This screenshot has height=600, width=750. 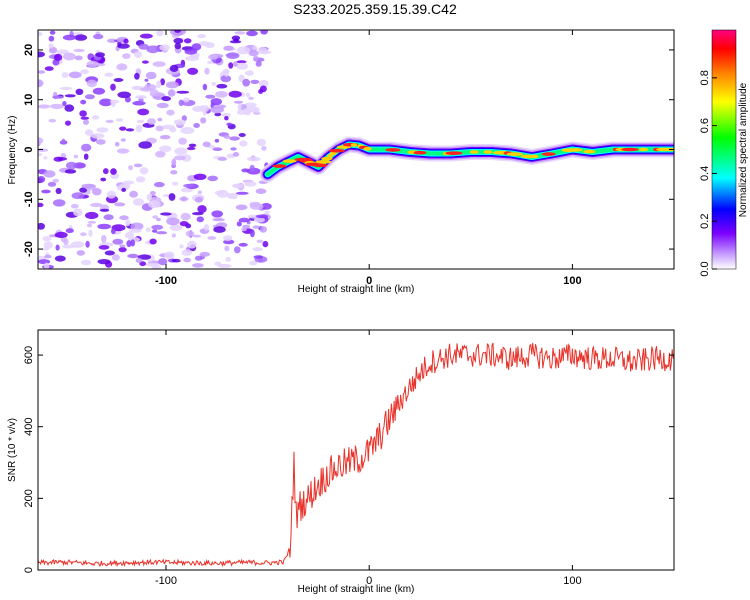 What do you see at coordinates (705, 77) in the screenshot?
I see `colorbar-tick-label: 0.8` at bounding box center [705, 77].